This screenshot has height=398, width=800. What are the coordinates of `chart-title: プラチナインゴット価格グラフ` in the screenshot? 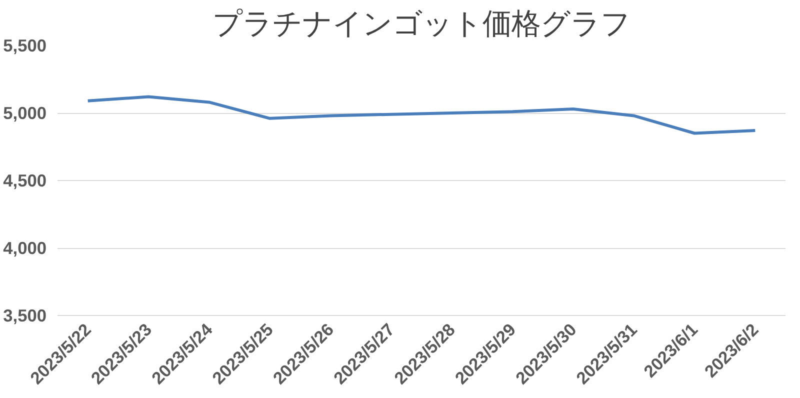 It's located at (421, 24).